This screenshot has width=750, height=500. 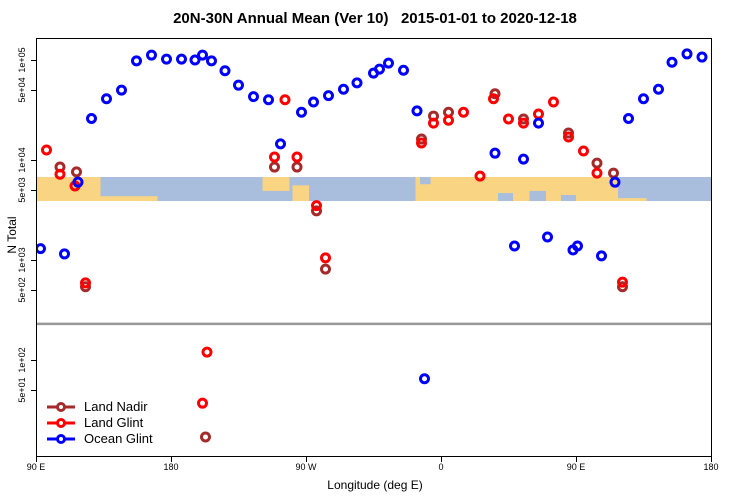 I want to click on legend-label: Land Glint, so click(x=114, y=422).